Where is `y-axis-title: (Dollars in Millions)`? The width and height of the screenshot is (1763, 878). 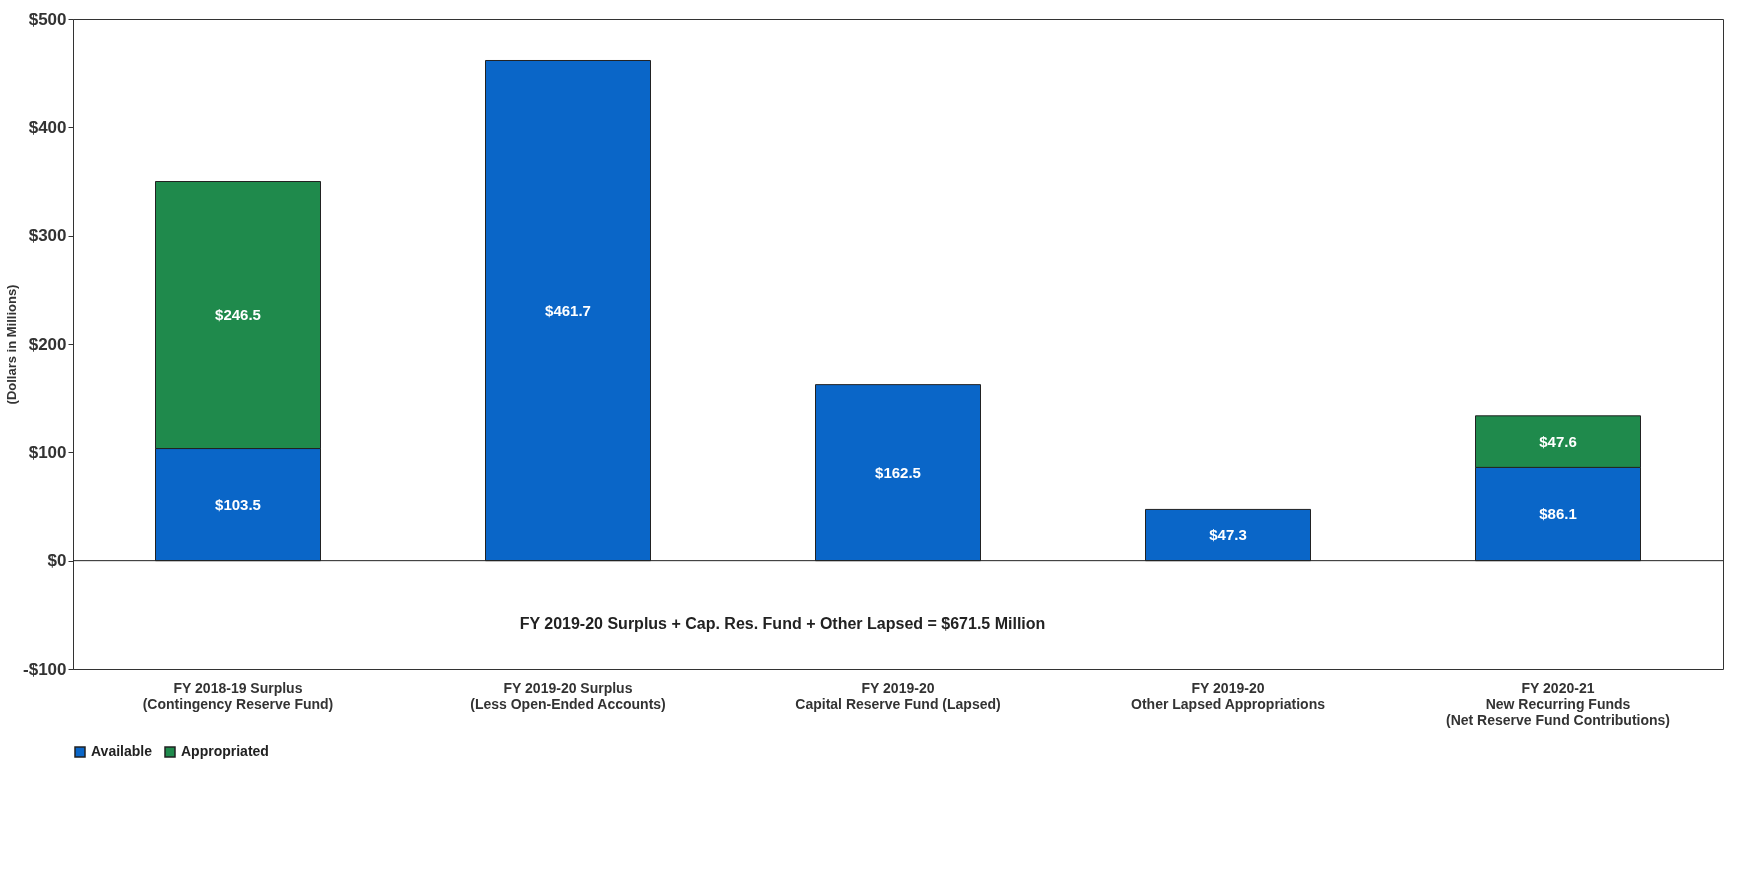 y-axis-title: (Dollars in Millions) is located at coordinates (12, 344).